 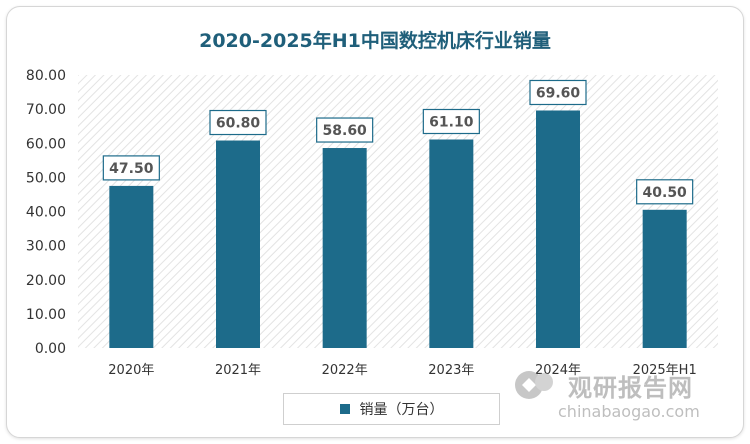 What do you see at coordinates (630, 388) in the screenshot?
I see `watermark-brand-text: 观研报告网` at bounding box center [630, 388].